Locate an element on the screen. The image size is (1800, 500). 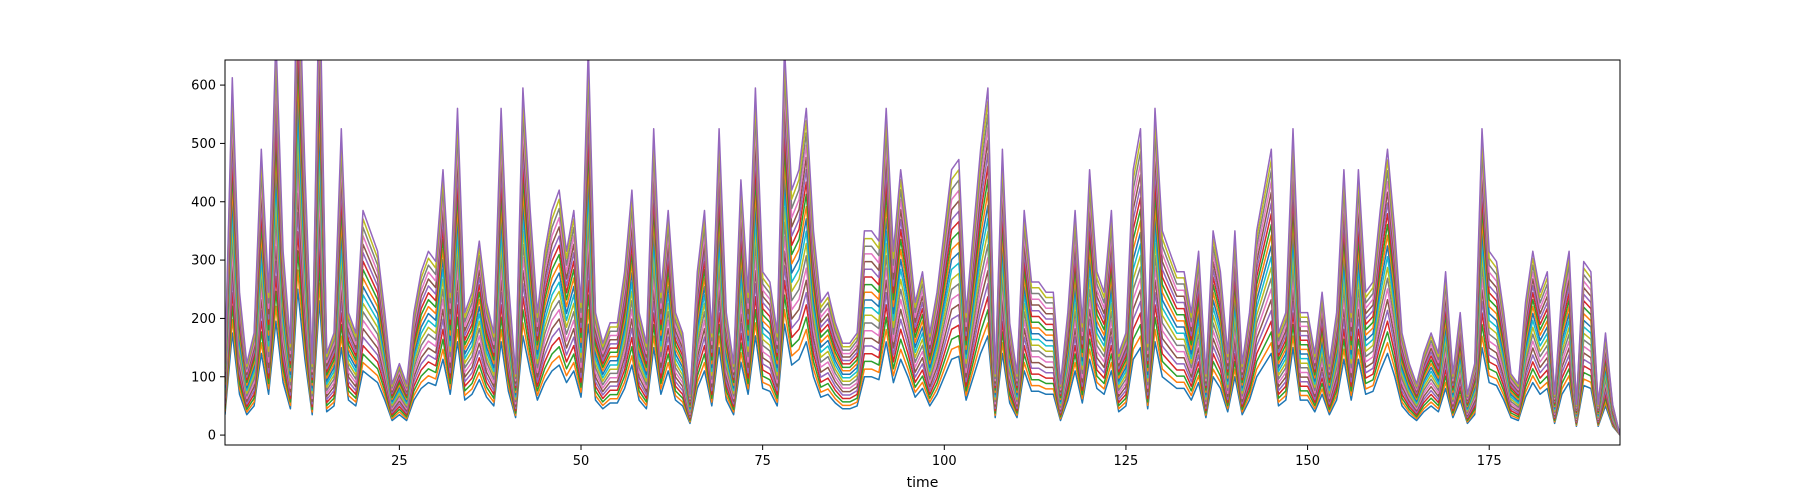
y-axis: 0 100 200 300 400 500 600 is located at coordinates (208, 261).